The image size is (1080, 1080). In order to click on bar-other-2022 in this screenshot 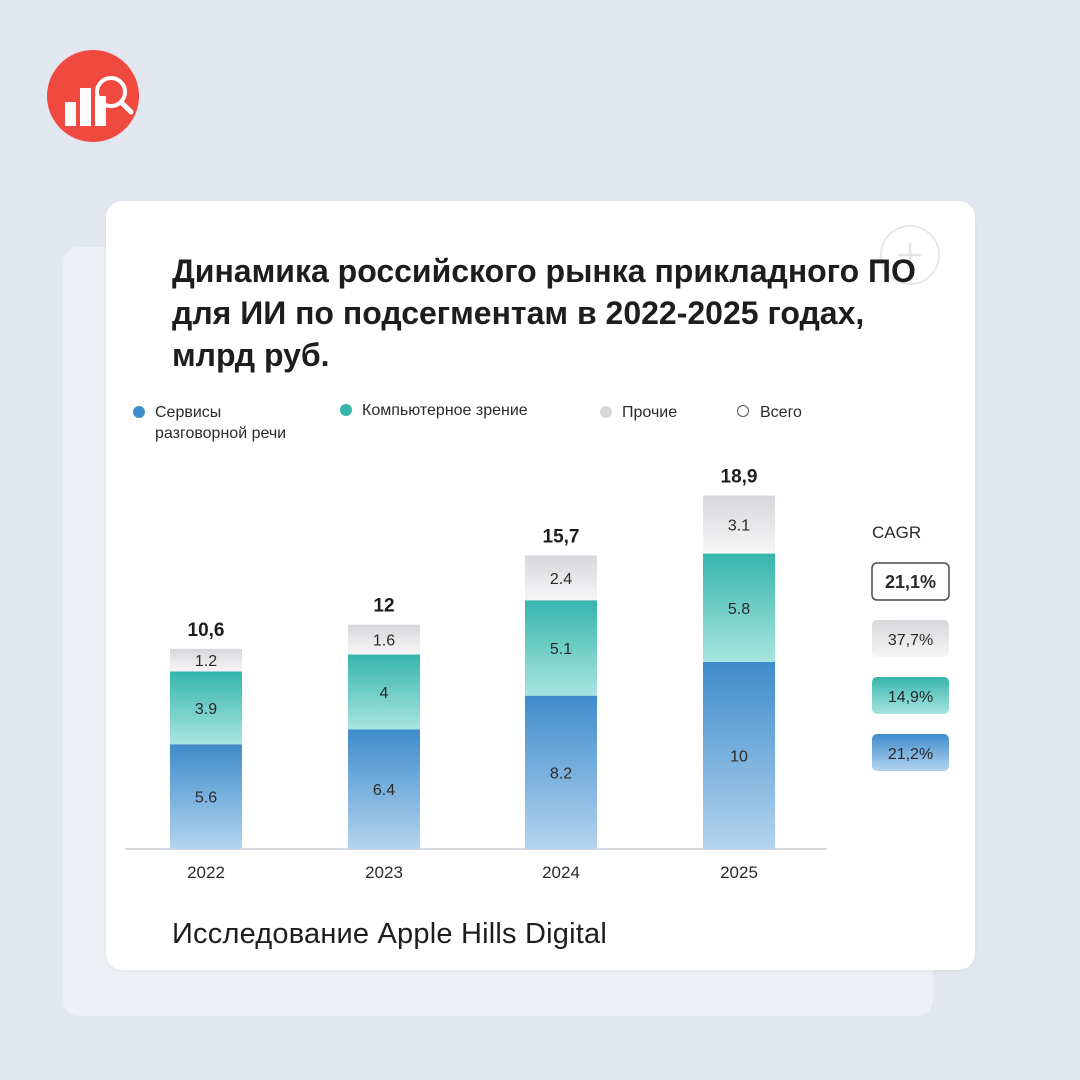, I will do `click(206, 660)`.